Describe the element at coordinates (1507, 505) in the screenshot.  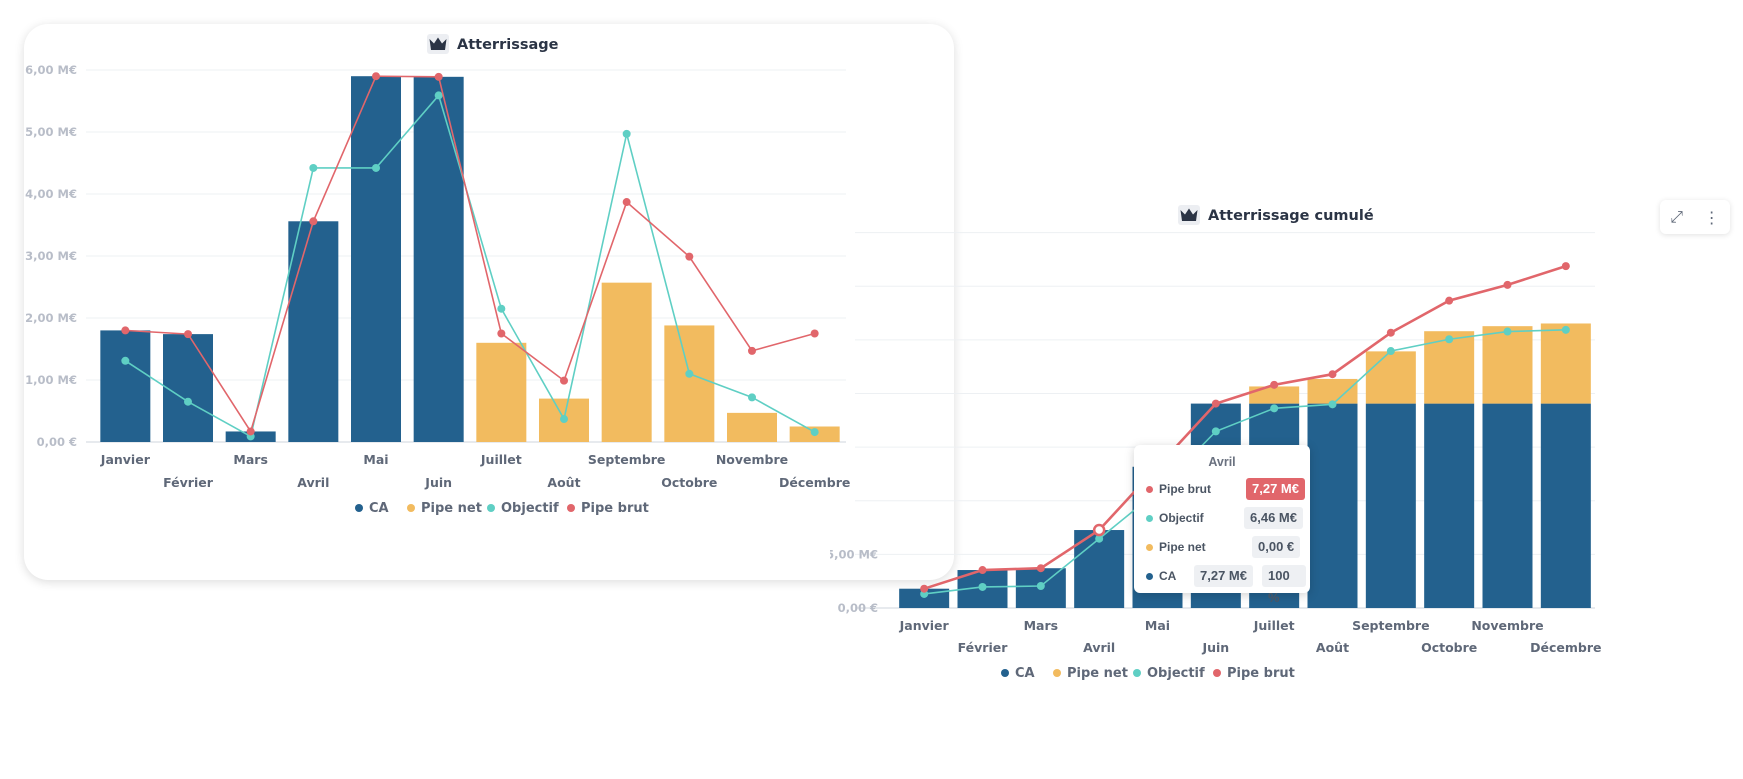
I see `bar-ca-novembre` at that location.